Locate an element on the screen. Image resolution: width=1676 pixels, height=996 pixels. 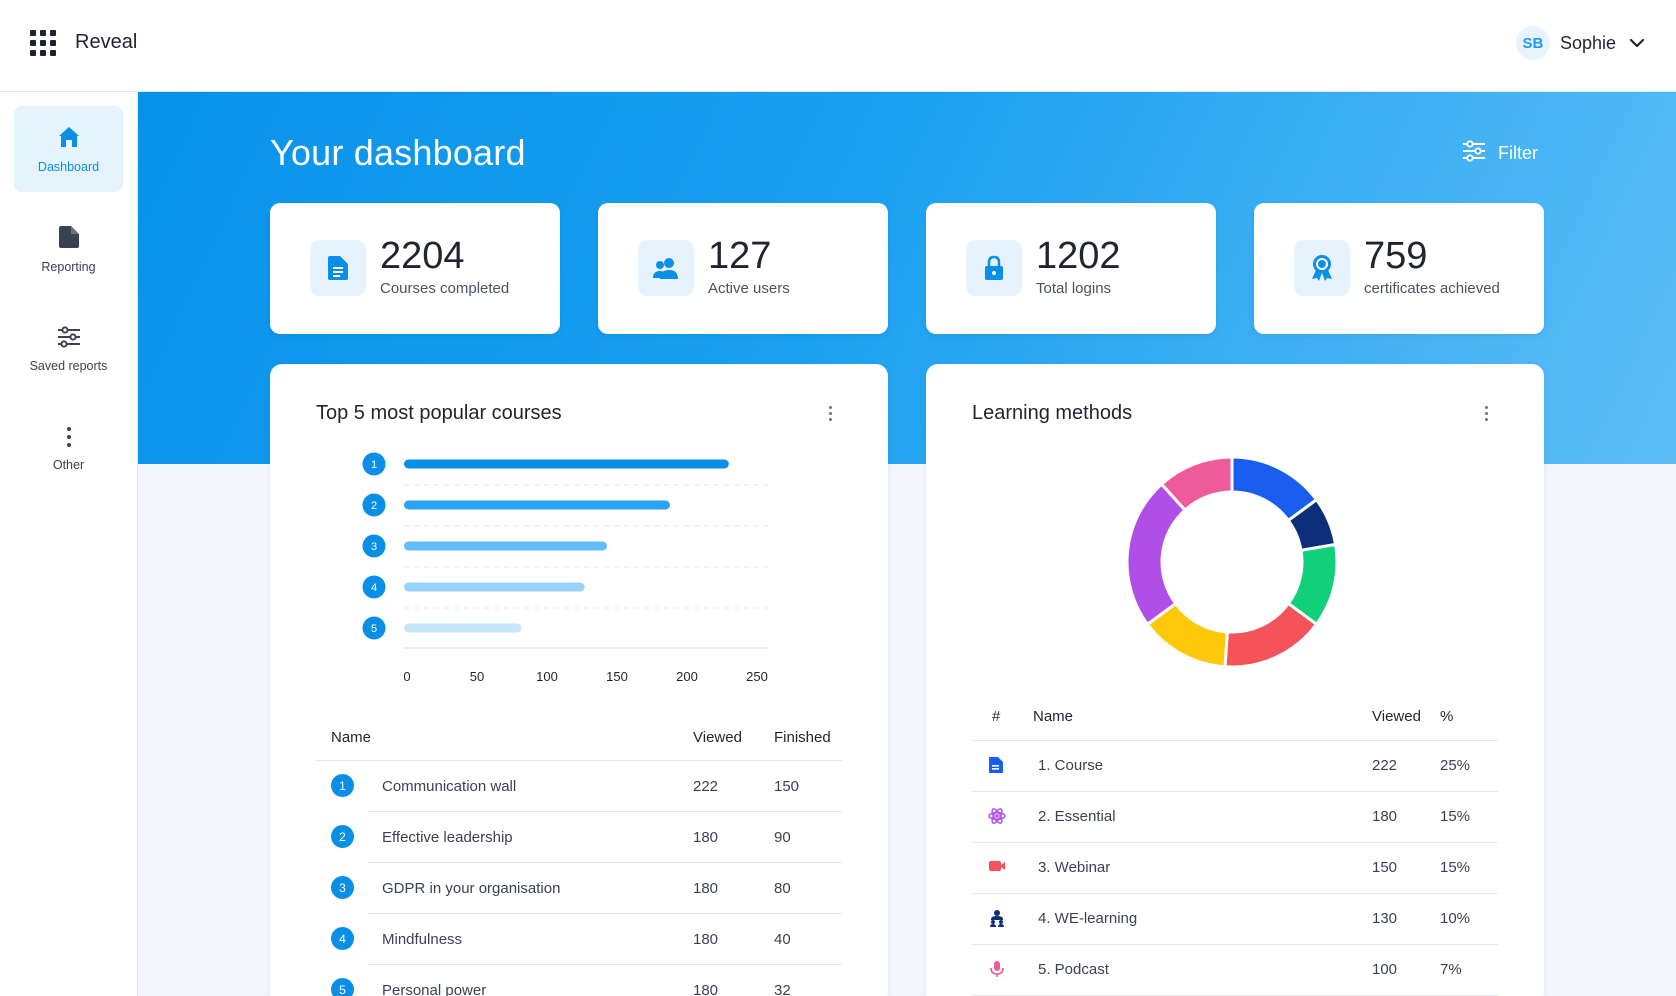
bar-rank-label: 3 is located at coordinates (374, 547).